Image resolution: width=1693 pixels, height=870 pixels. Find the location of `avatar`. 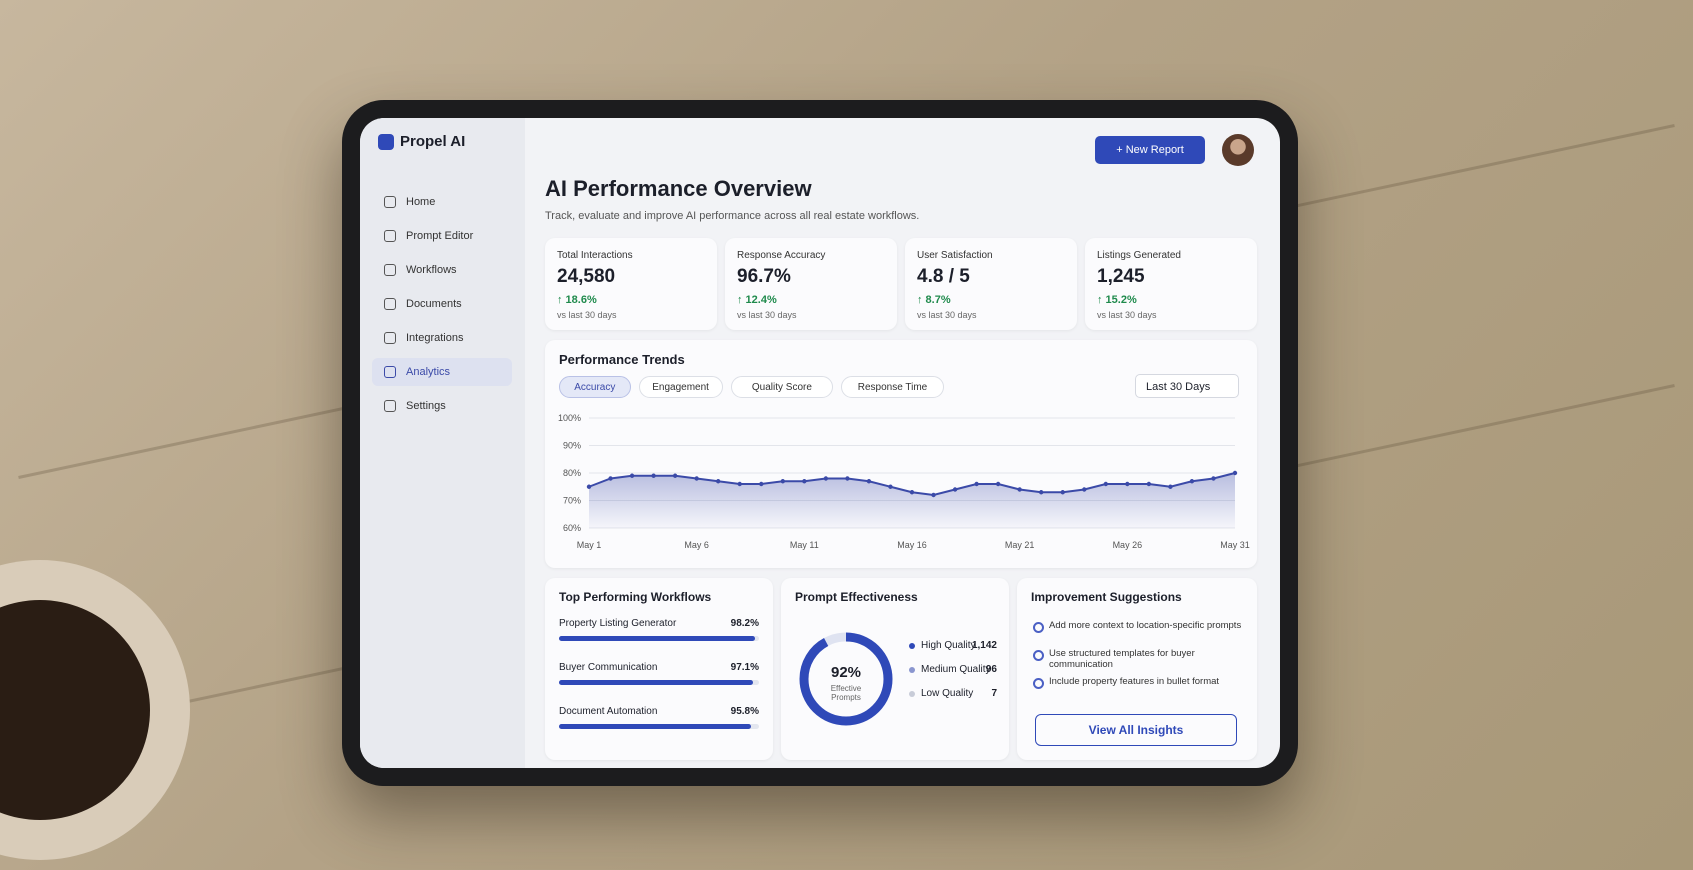

avatar is located at coordinates (1238, 150).